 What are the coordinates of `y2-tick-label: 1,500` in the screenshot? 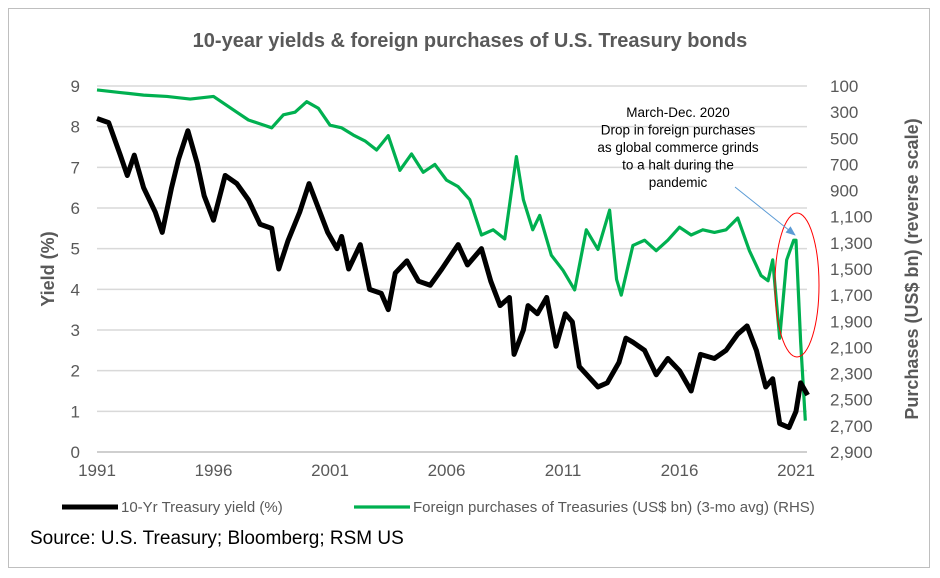 It's located at (851, 269).